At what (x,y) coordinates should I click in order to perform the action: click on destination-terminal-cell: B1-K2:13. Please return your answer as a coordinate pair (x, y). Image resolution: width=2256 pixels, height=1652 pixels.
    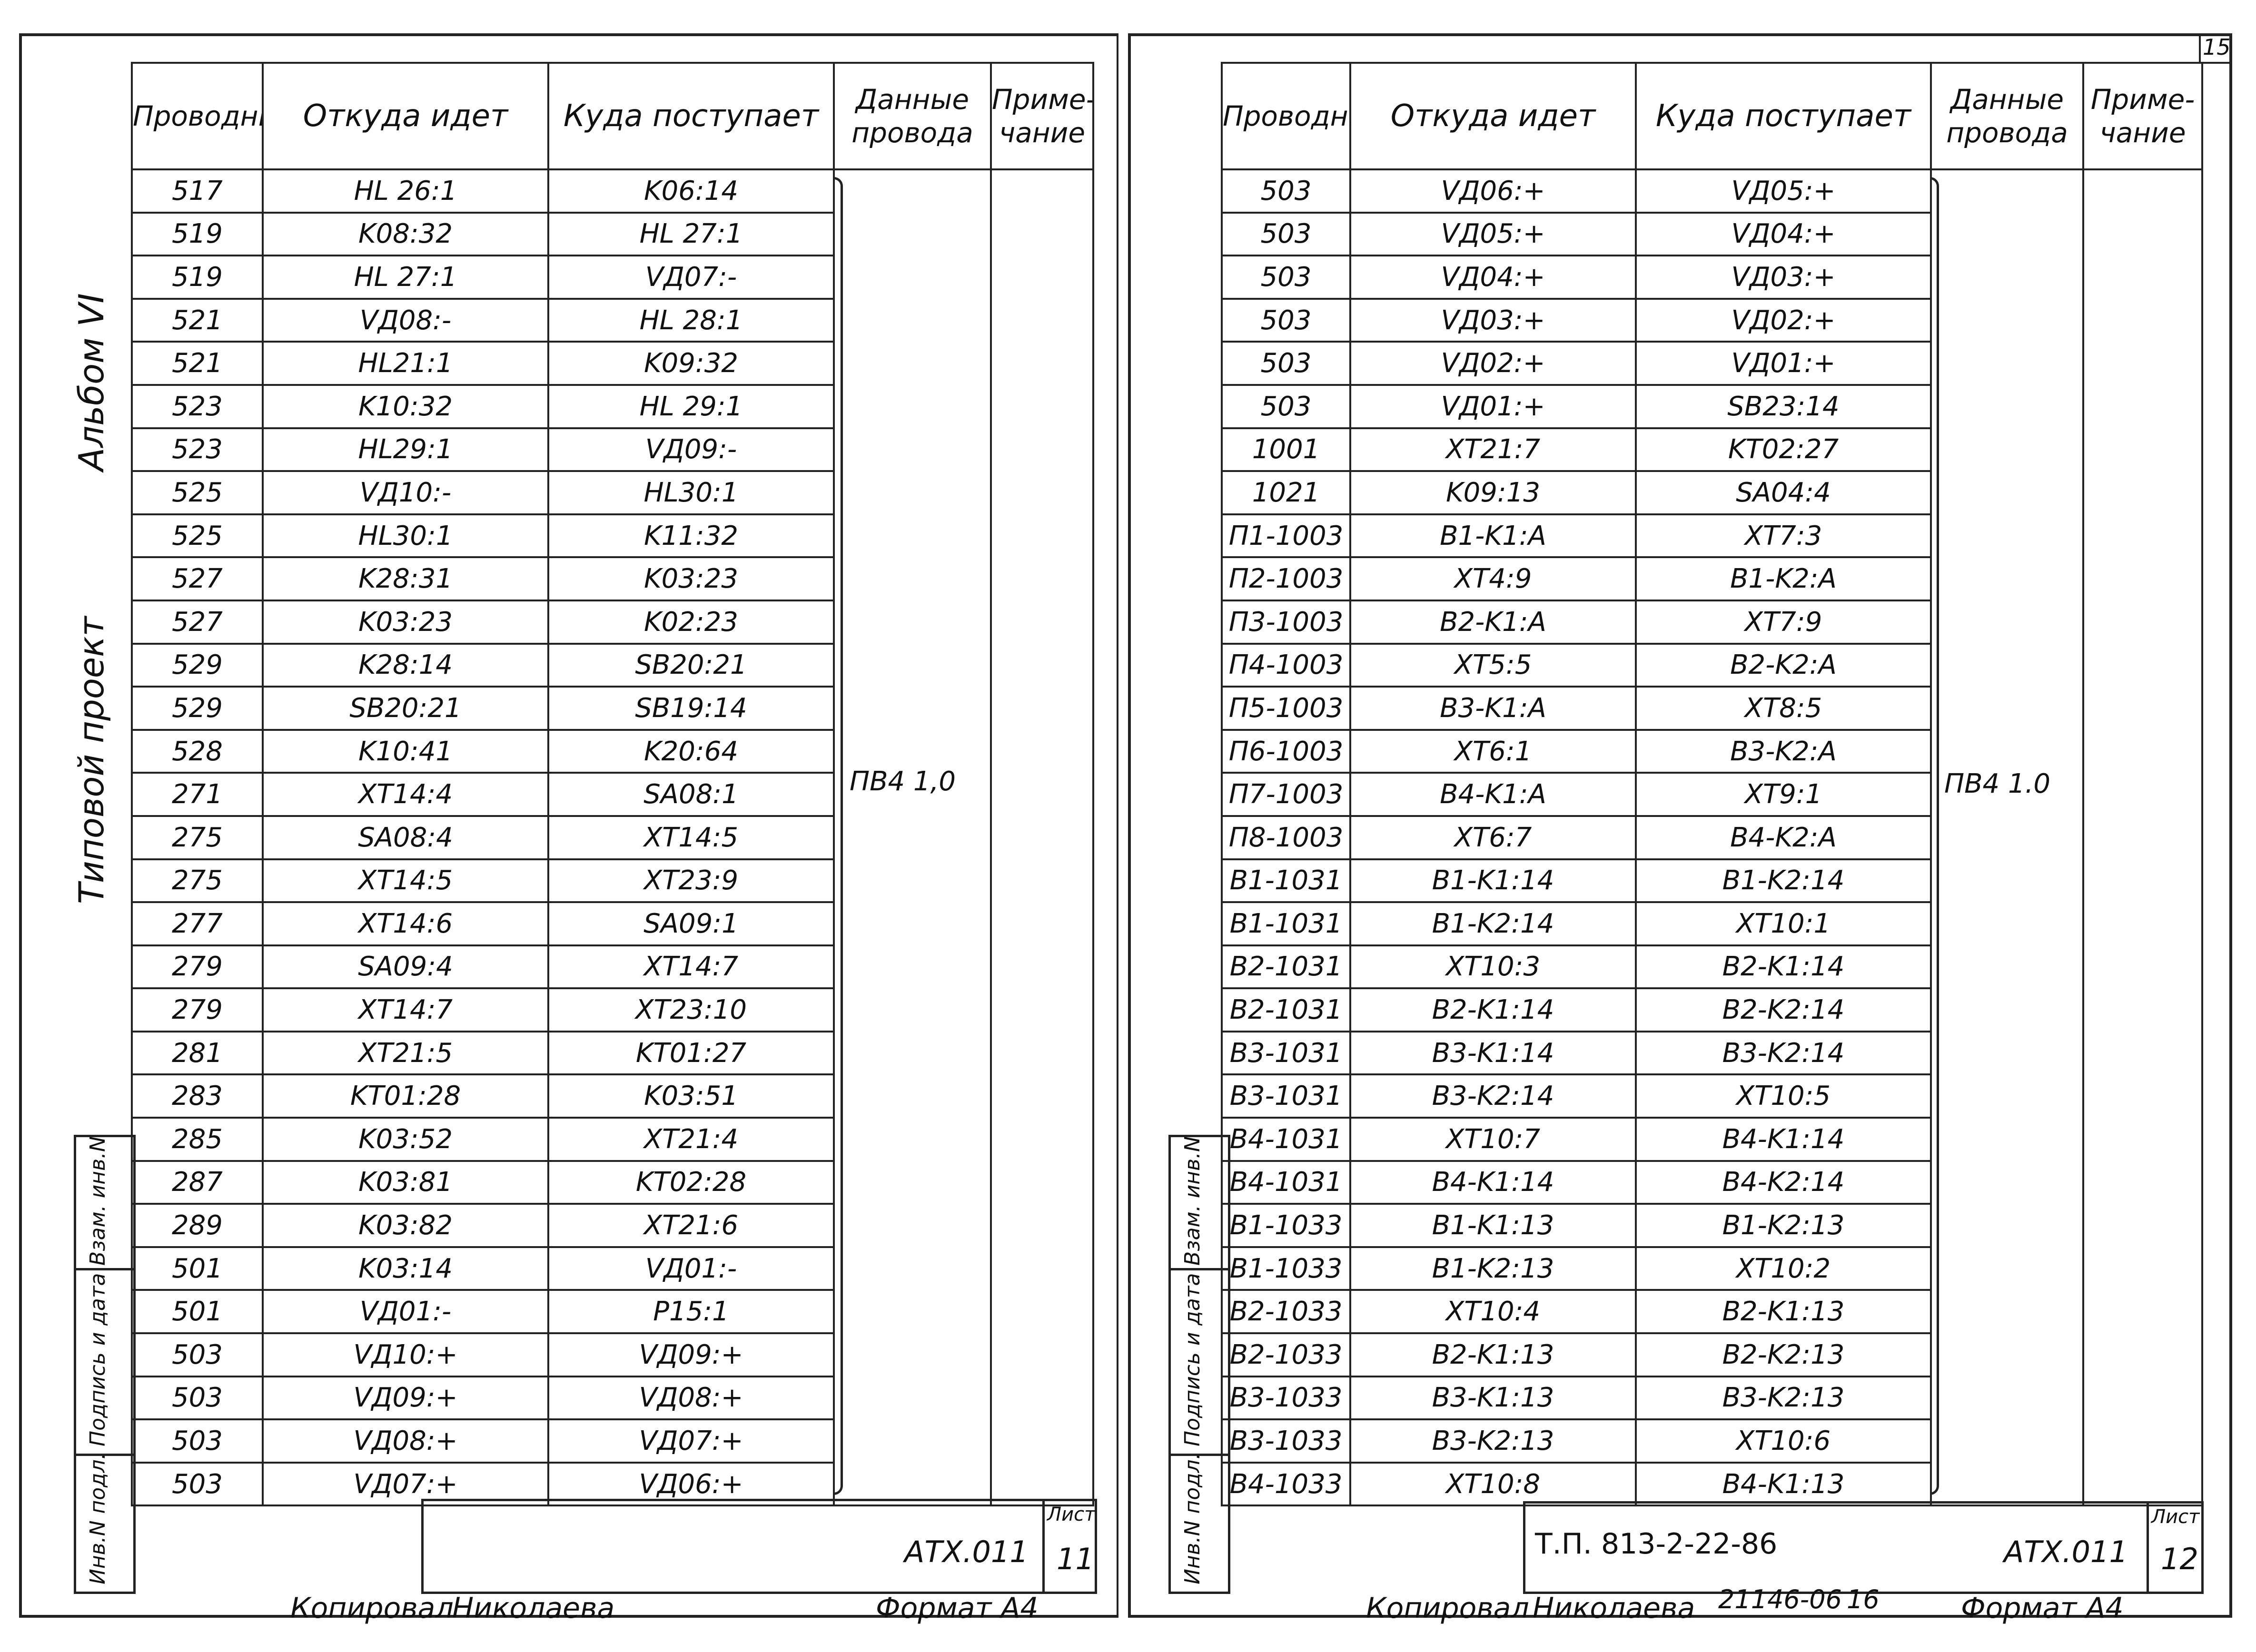
    Looking at the image, I should click on (1783, 1226).